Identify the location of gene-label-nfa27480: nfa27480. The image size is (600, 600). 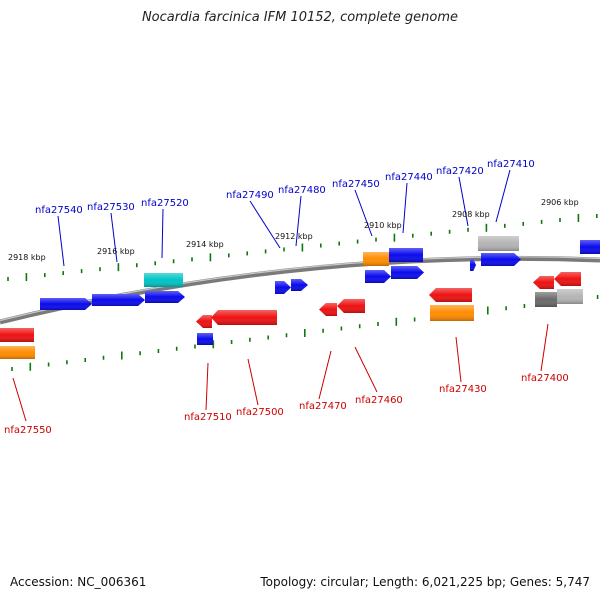
(302, 190).